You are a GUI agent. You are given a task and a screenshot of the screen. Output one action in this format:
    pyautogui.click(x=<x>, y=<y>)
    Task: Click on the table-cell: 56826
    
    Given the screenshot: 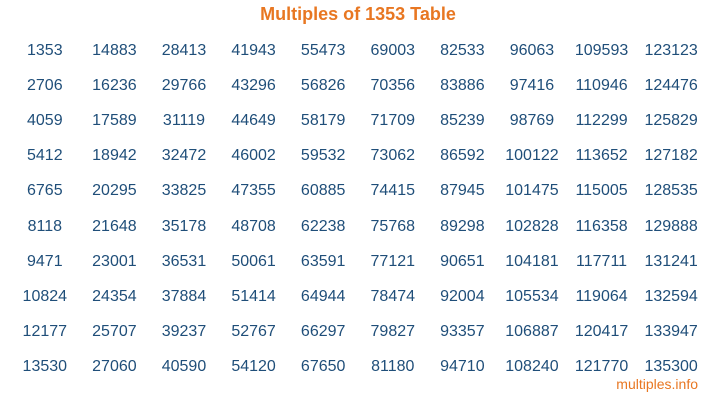 What is the action you would take?
    pyautogui.click(x=323, y=85)
    